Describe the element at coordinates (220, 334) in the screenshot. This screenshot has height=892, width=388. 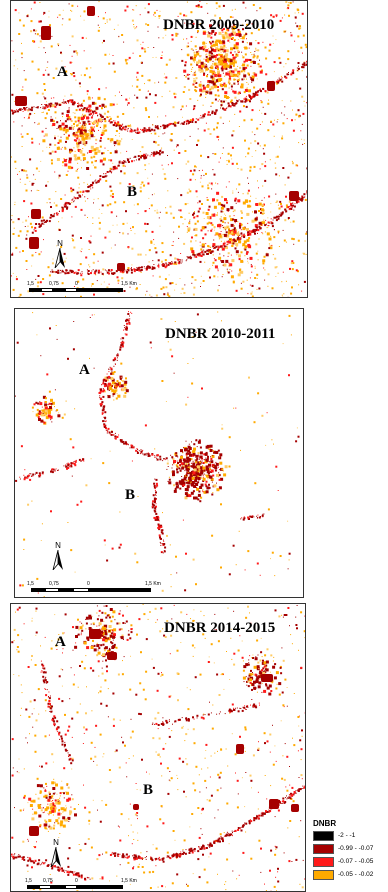
I see `panel-title: DNBR 2010-2011` at that location.